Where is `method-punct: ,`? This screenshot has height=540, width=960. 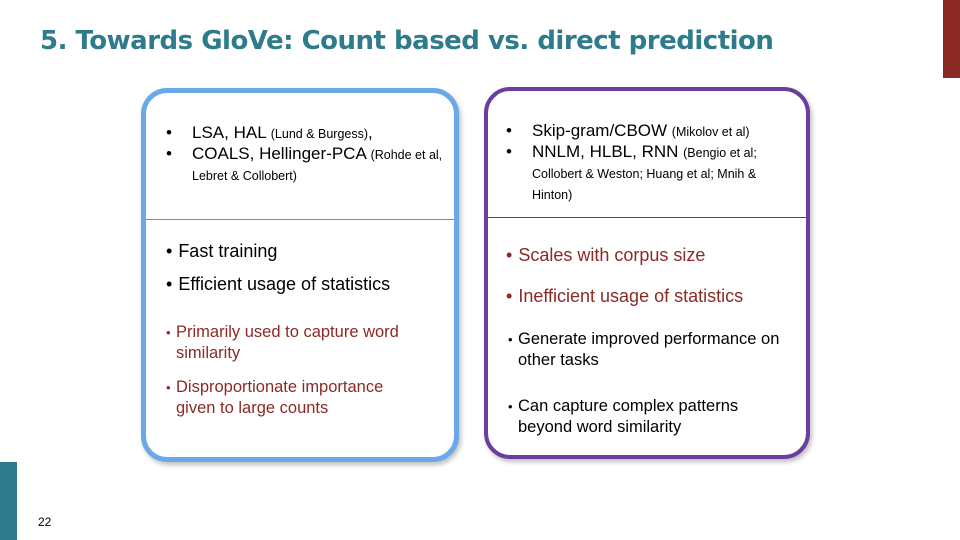 method-punct: , is located at coordinates (370, 132).